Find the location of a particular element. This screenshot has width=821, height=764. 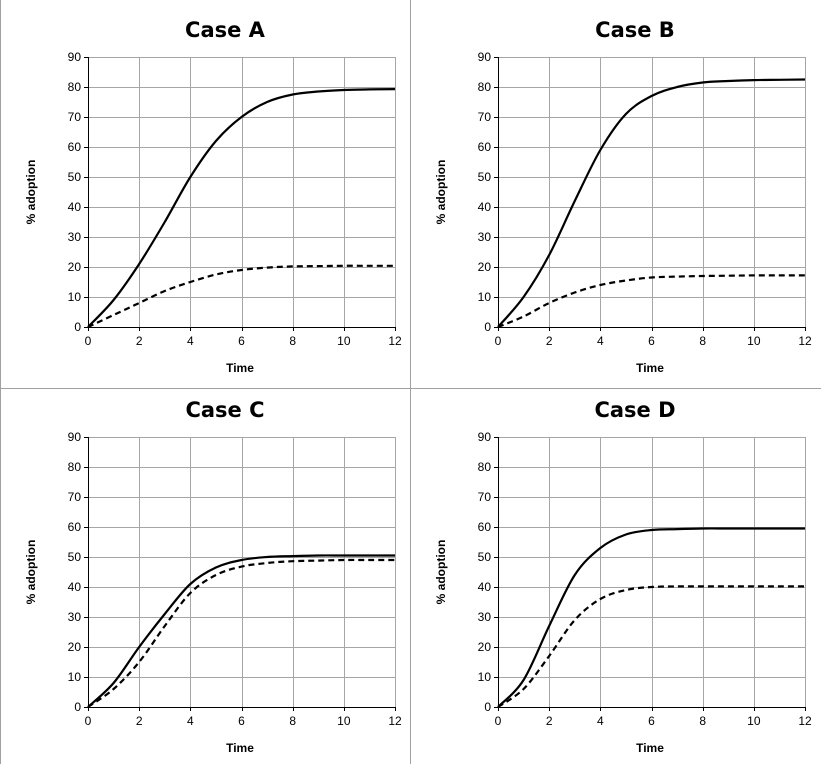

chart-title: Case A is located at coordinates (225, 30).